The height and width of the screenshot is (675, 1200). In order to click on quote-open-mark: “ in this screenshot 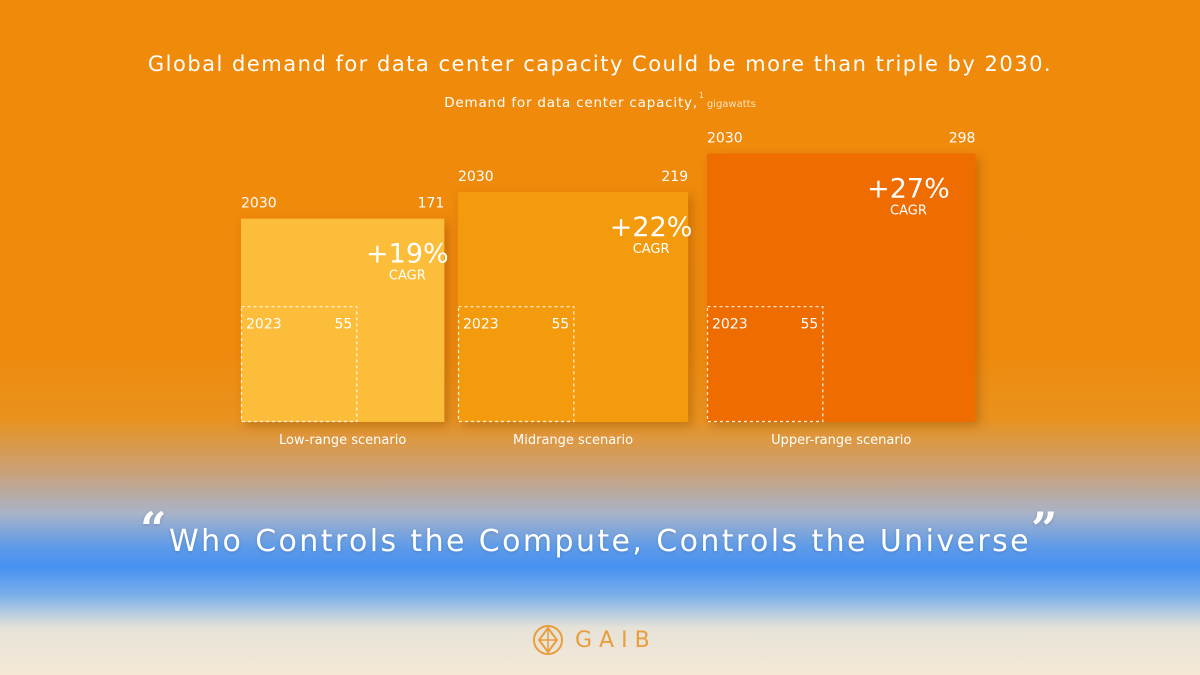, I will do `click(155, 529)`.